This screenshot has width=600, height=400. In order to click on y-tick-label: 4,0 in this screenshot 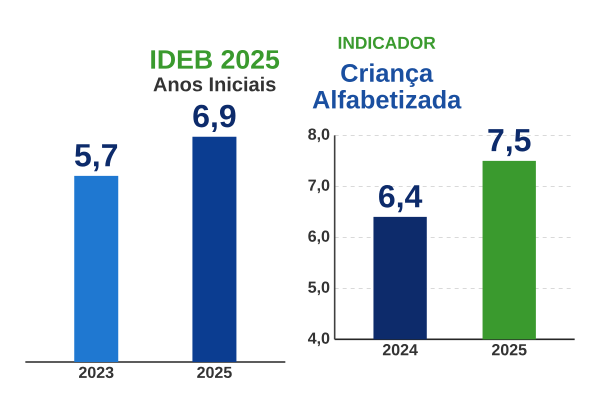, I will do `click(319, 339)`.